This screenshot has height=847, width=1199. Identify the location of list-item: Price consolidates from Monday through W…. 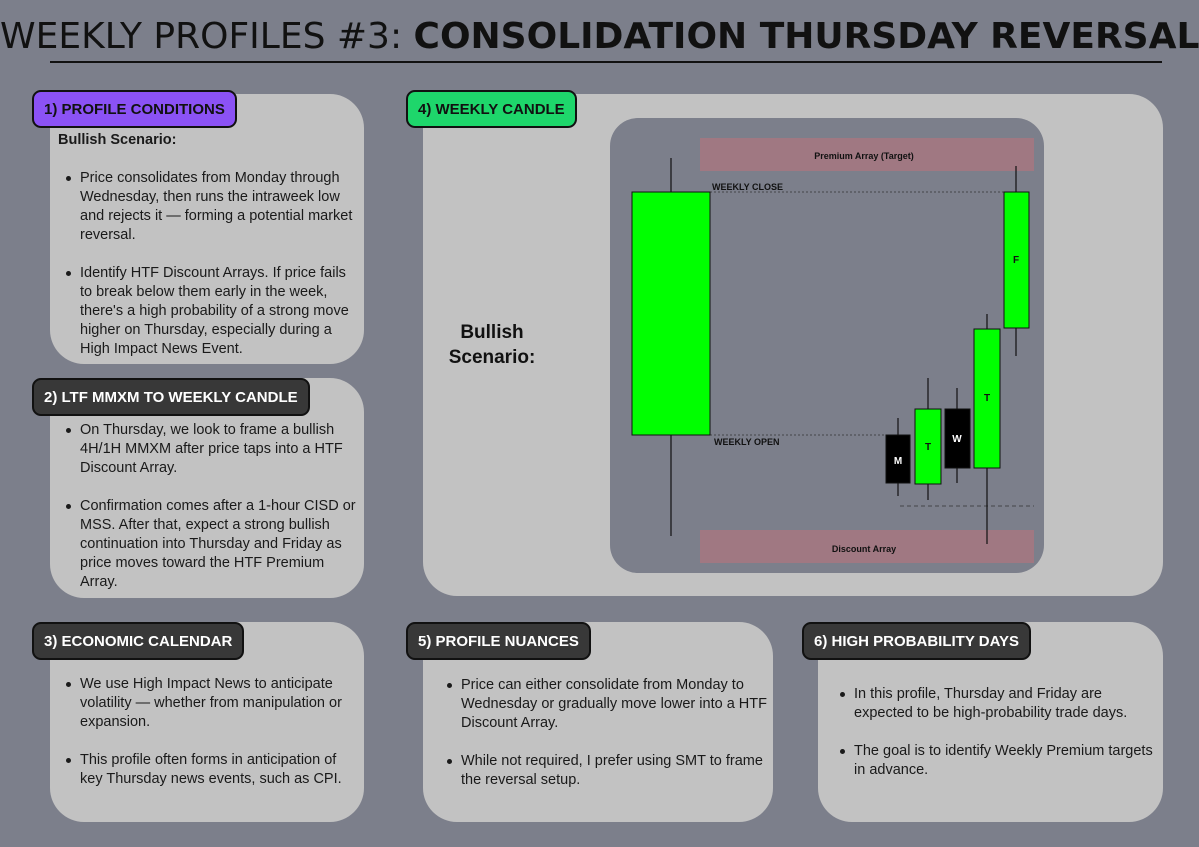
(209, 207).